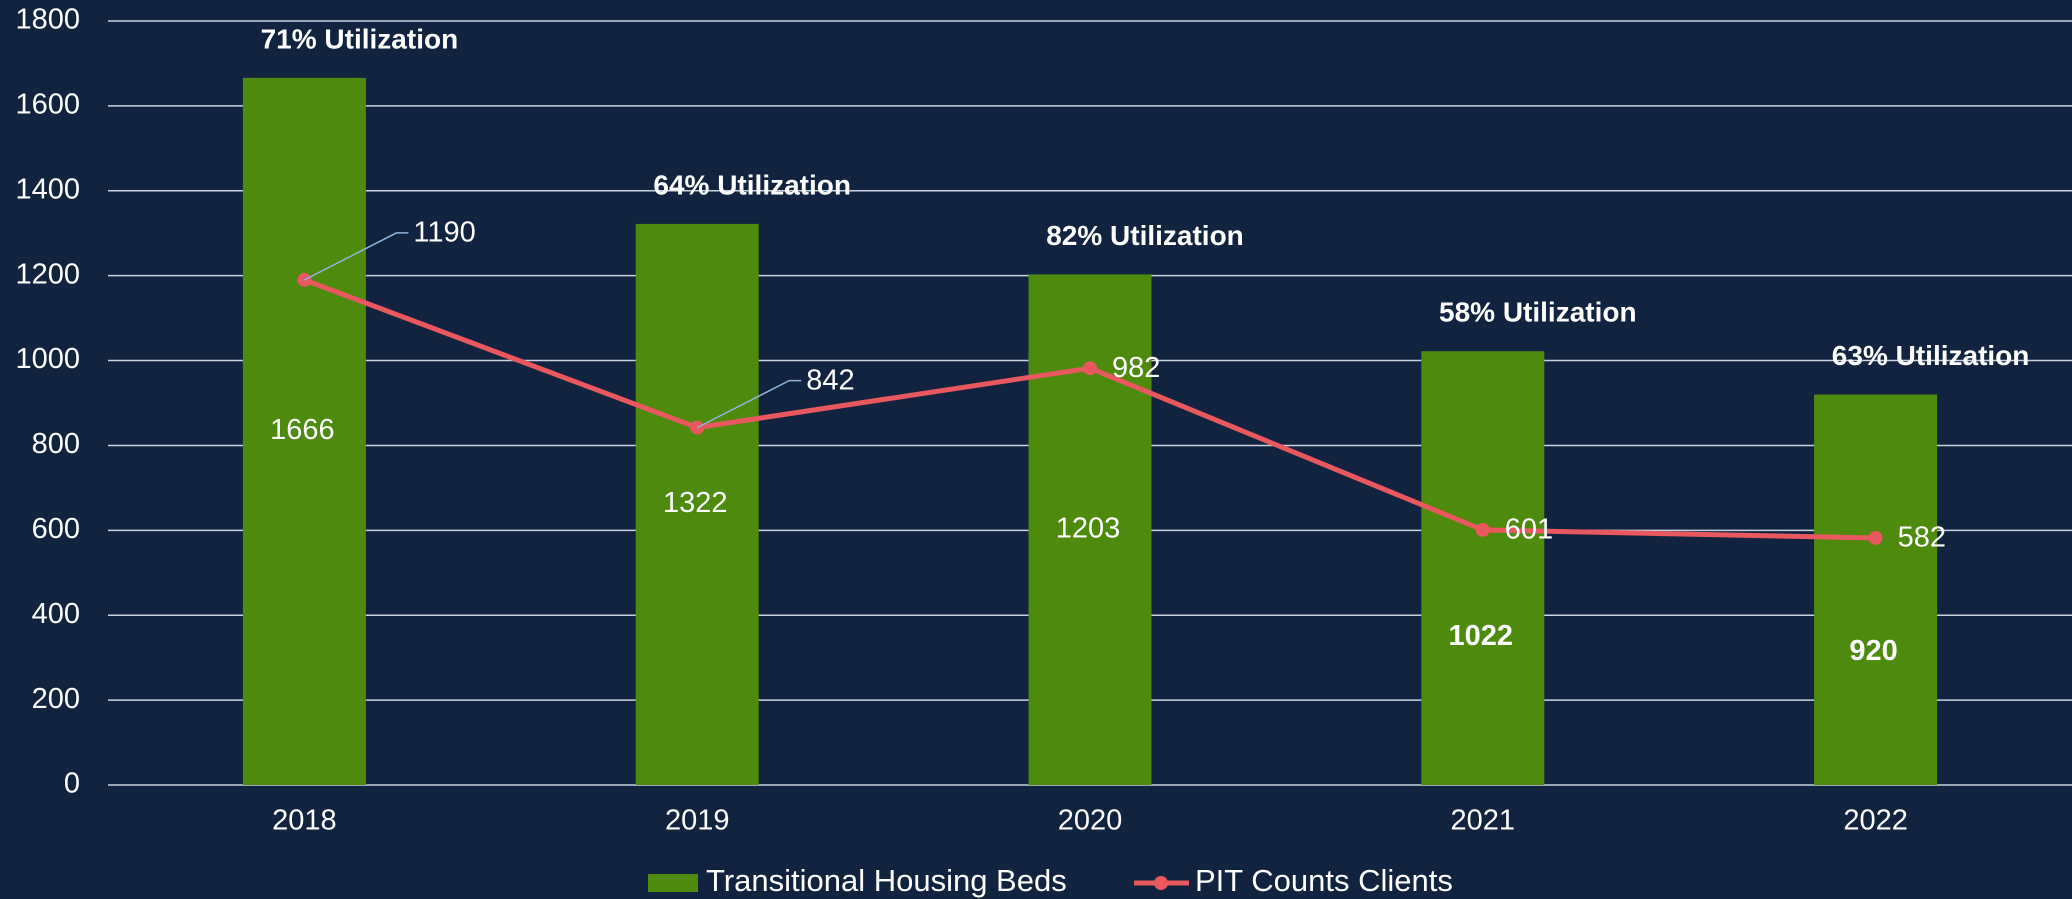 The image size is (2072, 899). What do you see at coordinates (1481, 636) in the screenshot?
I see `bar-value-label: 1022` at bounding box center [1481, 636].